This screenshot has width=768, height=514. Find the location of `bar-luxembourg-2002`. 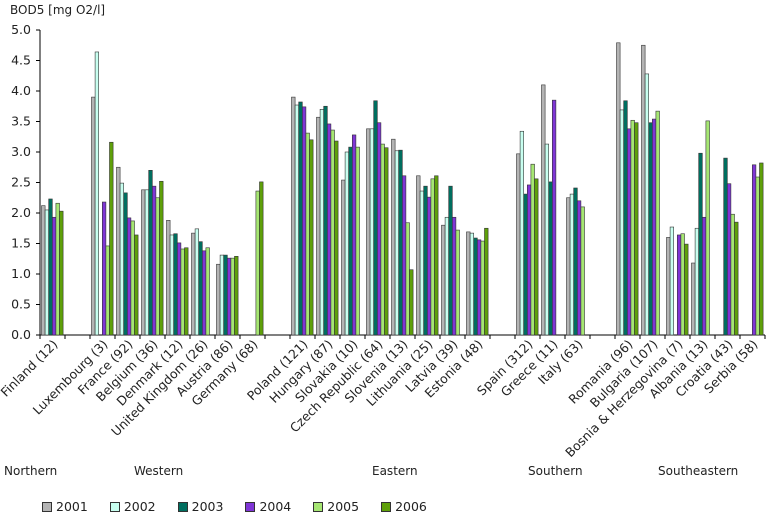

bar-luxembourg-2002 is located at coordinates (96, 193).